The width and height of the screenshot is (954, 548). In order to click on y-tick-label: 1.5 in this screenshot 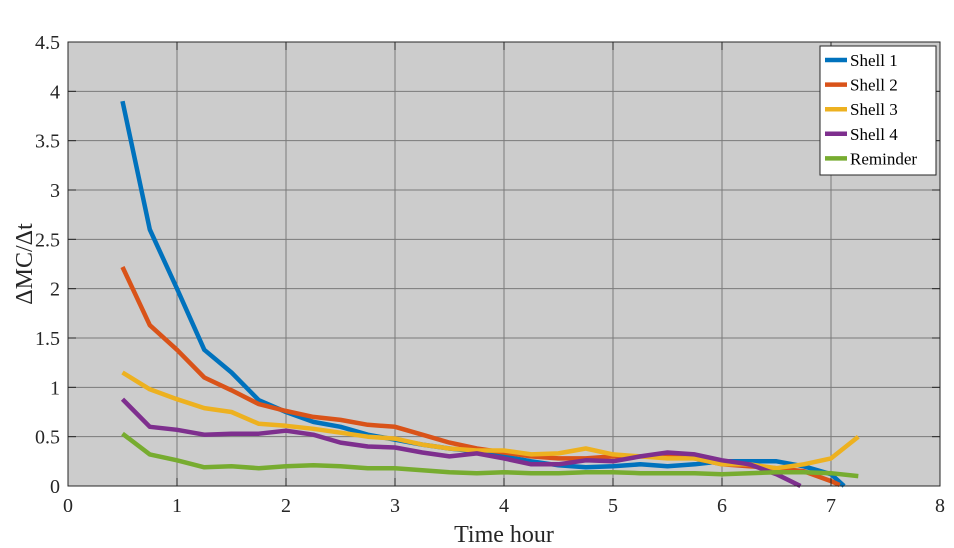, I will do `click(47, 339)`.